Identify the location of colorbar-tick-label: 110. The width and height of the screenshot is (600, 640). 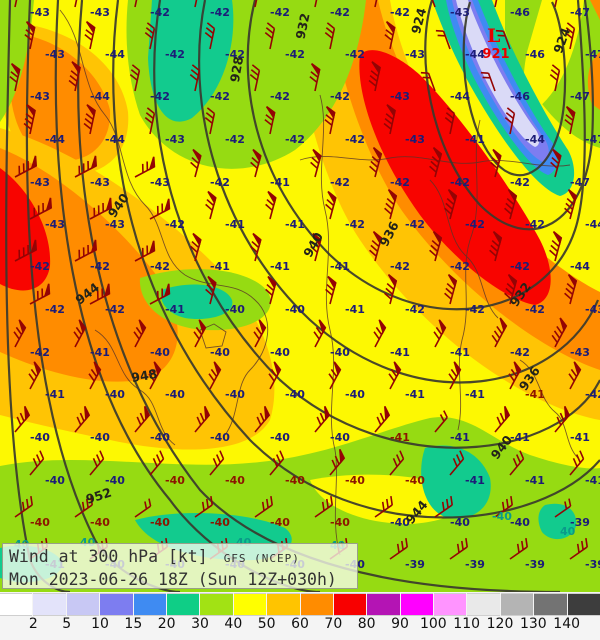
(467, 624).